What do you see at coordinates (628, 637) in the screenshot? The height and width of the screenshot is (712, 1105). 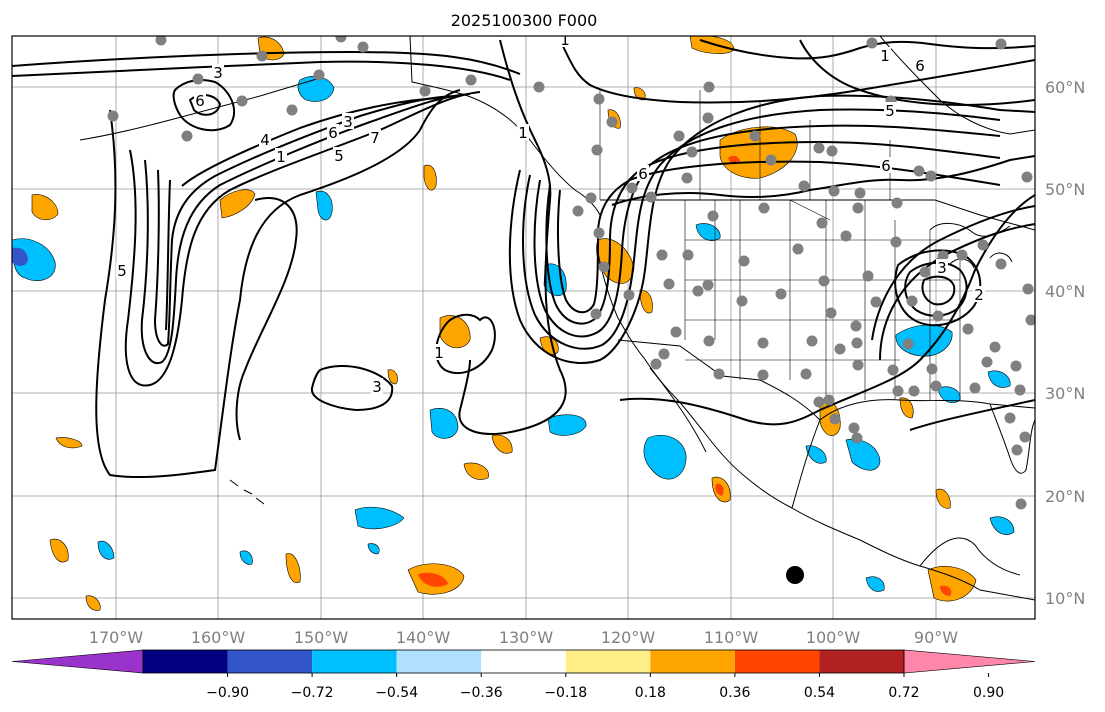 I see `lon-label: 120°W` at bounding box center [628, 637].